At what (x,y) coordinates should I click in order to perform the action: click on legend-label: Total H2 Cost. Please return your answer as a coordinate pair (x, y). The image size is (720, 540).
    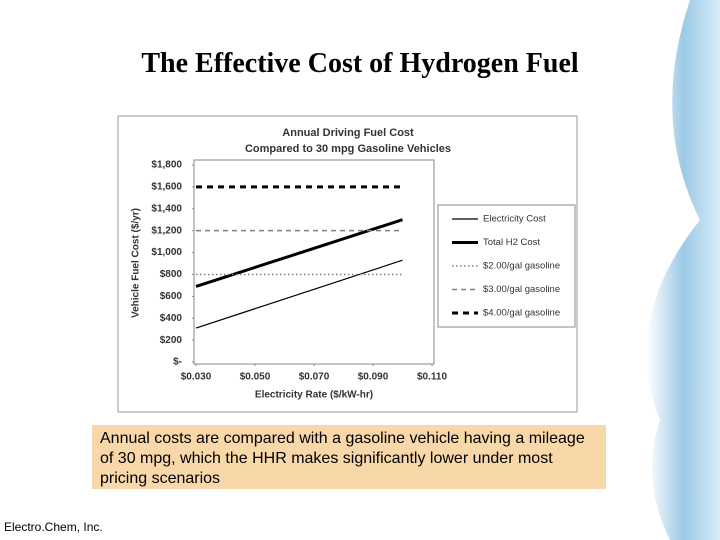
    Looking at the image, I should click on (511, 242).